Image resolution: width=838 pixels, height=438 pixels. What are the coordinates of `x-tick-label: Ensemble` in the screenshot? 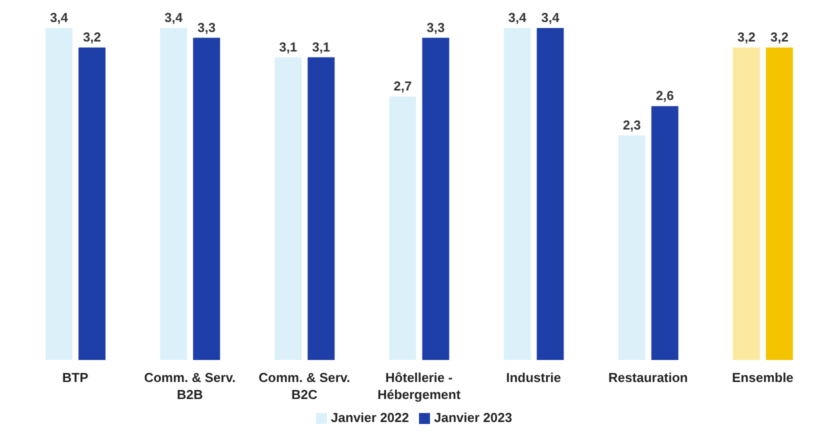 It's located at (763, 377).